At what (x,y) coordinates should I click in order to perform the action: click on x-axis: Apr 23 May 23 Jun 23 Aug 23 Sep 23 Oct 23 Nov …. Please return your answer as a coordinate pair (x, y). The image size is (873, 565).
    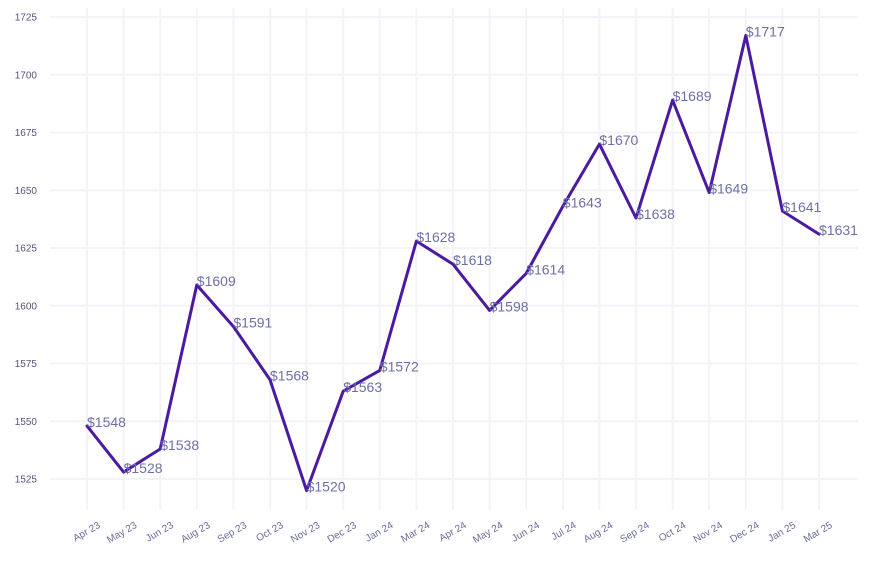
    Looking at the image, I should click on (452, 533).